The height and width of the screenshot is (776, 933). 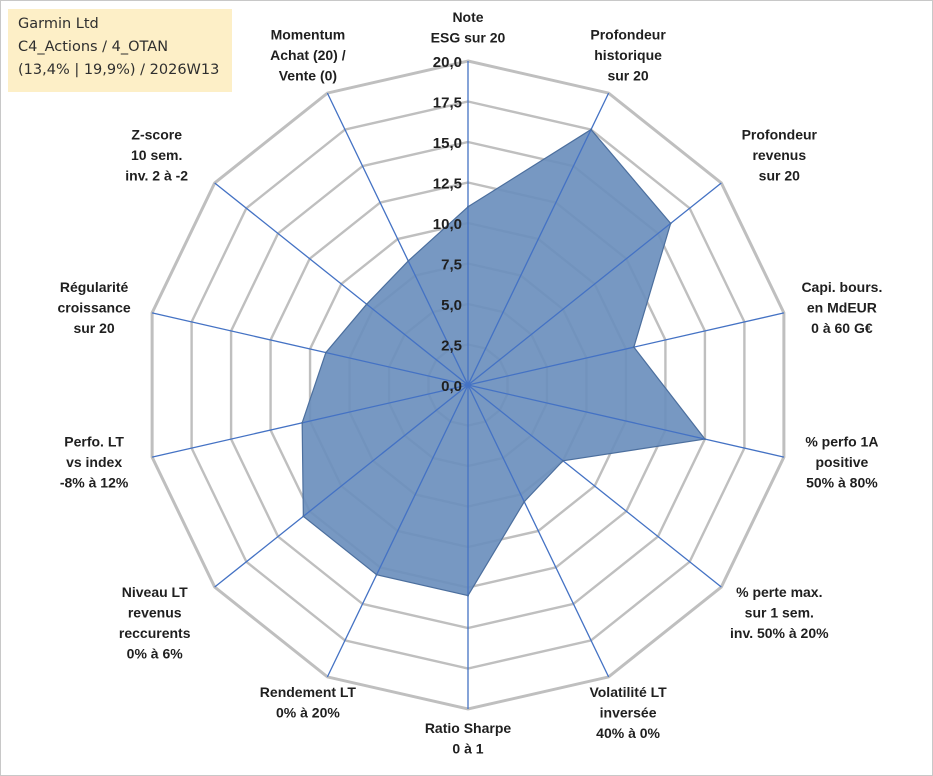 I want to click on axis-label-line: Rendement LT, so click(x=308, y=692).